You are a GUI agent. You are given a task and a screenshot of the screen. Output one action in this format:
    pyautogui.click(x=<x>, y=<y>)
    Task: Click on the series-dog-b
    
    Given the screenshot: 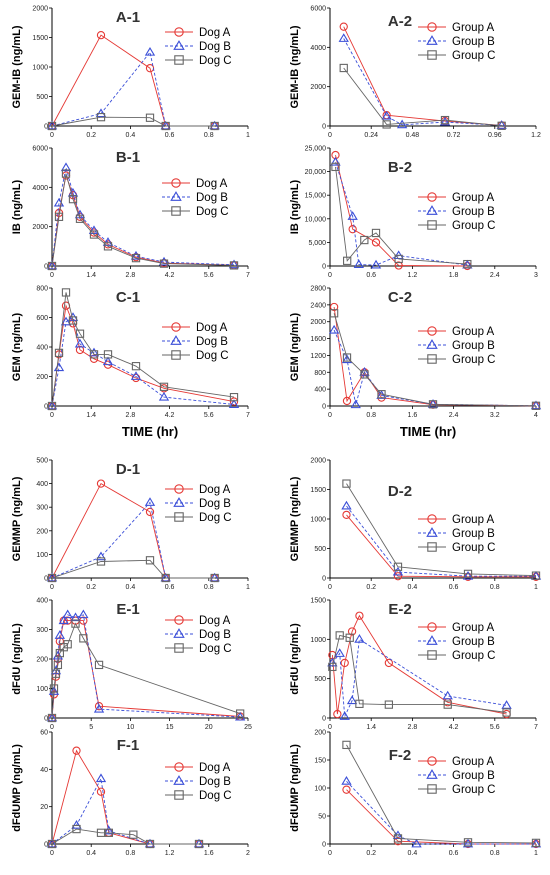 What is the action you would take?
    pyautogui.click(x=133, y=539)
    